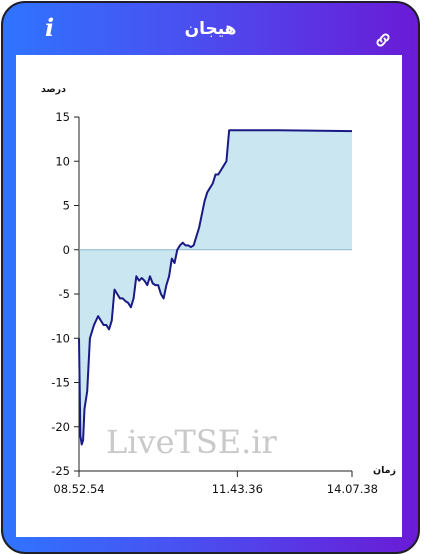 The image size is (427, 554). I want to click on page-title: هیجان, so click(210, 29).